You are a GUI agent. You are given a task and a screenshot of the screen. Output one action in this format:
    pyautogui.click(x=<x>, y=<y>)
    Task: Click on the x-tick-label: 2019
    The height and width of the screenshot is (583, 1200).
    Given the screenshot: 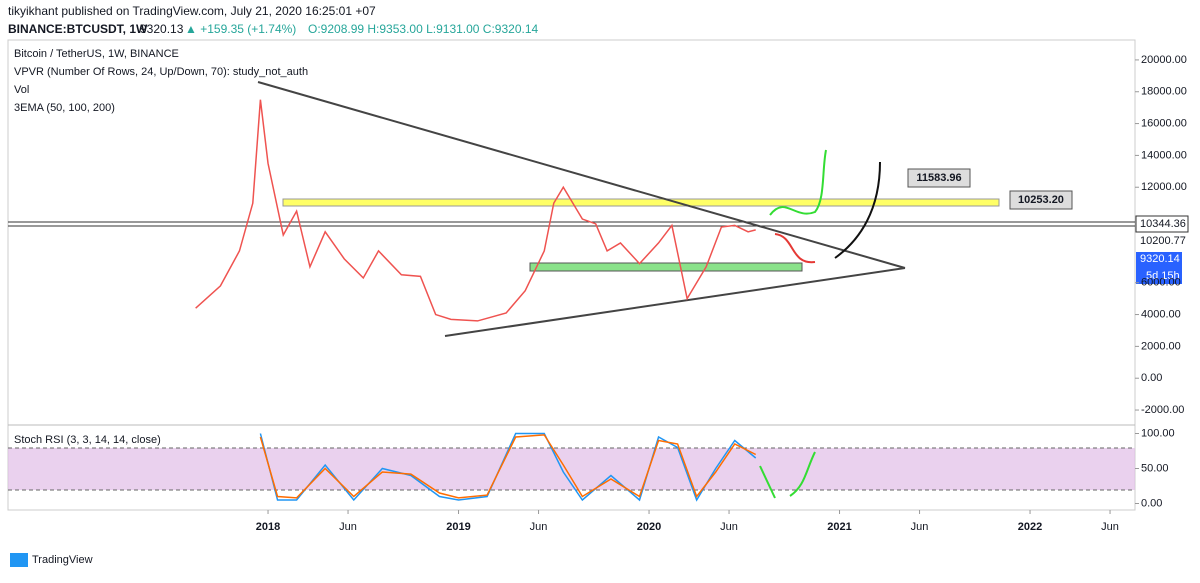 What is the action you would take?
    pyautogui.click(x=458, y=527)
    